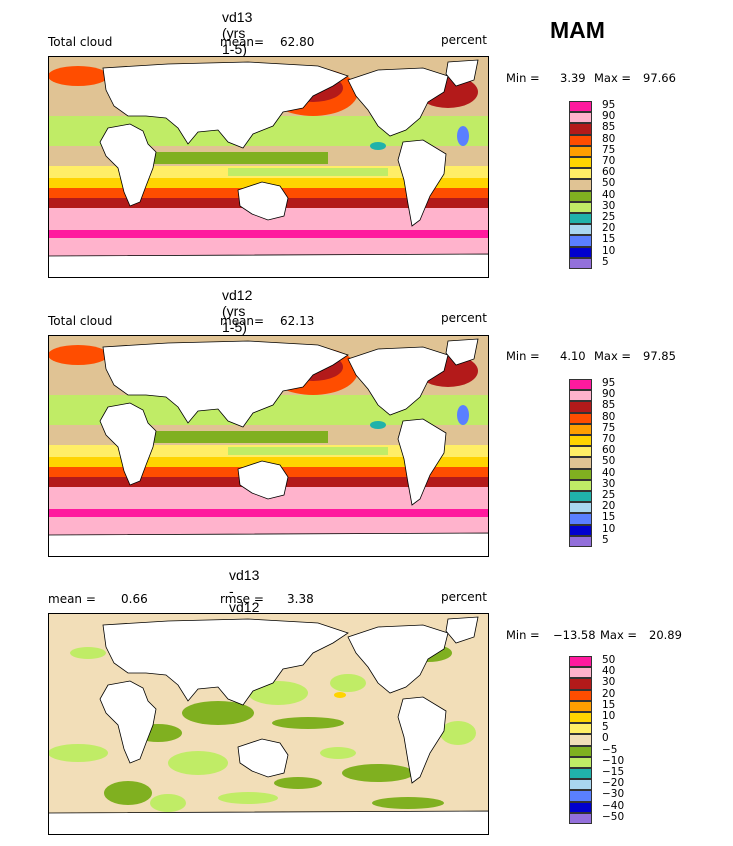  Describe the element at coordinates (464, 318) in the screenshot. I see `panel-2-units: percent` at that location.